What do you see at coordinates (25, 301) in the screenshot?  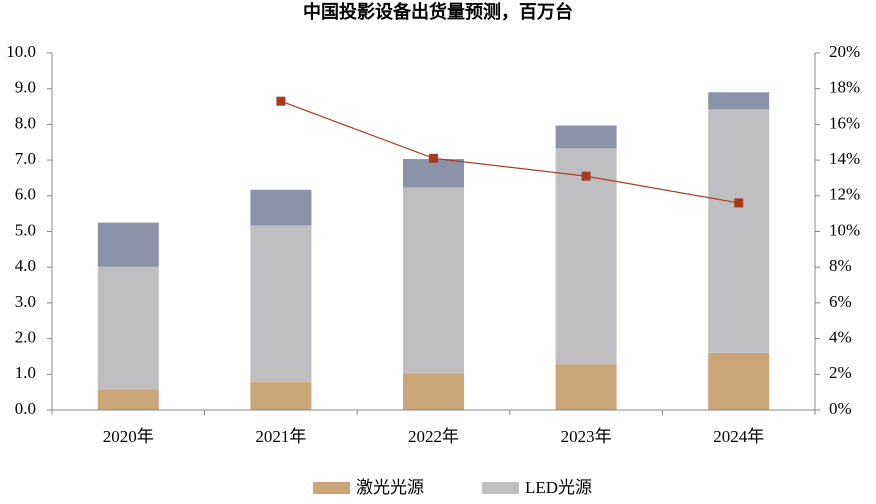 I see `y-tick-label: 3.0` at bounding box center [25, 301].